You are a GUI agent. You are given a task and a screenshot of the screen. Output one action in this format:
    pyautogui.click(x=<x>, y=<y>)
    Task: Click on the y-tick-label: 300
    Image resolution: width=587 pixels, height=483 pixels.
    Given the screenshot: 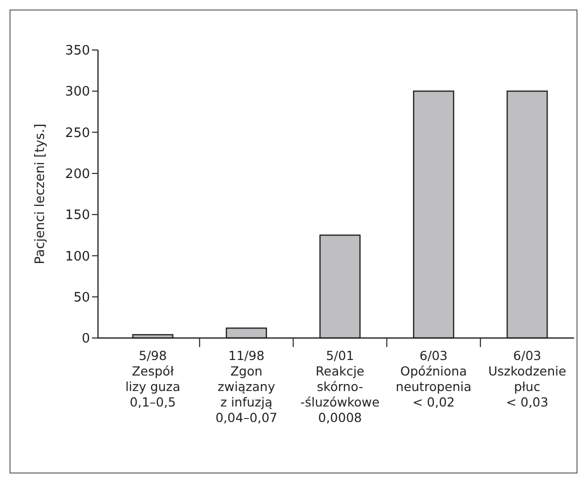 What is the action you would take?
    pyautogui.click(x=77, y=92)
    